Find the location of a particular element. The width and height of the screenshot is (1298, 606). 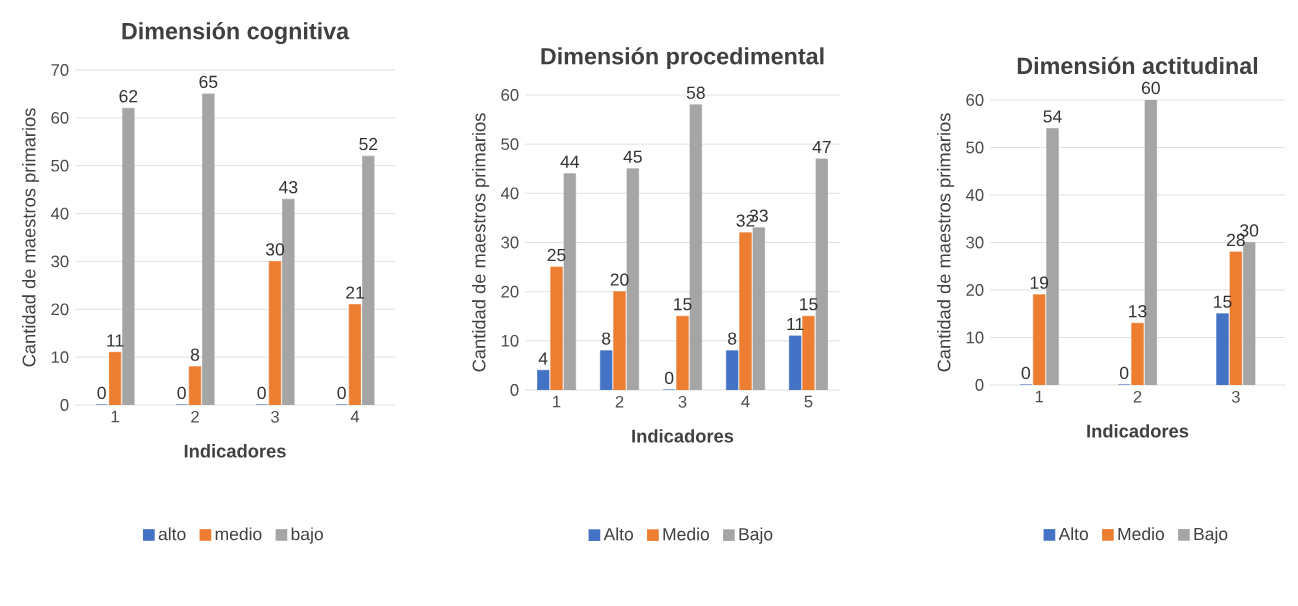

data-label: 25 is located at coordinates (556, 255).